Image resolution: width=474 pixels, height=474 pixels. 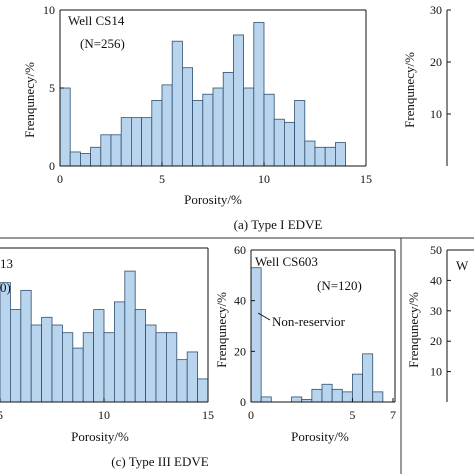 What do you see at coordinates (52, 88) in the screenshot?
I see `y-tick-label: 5` at bounding box center [52, 88].